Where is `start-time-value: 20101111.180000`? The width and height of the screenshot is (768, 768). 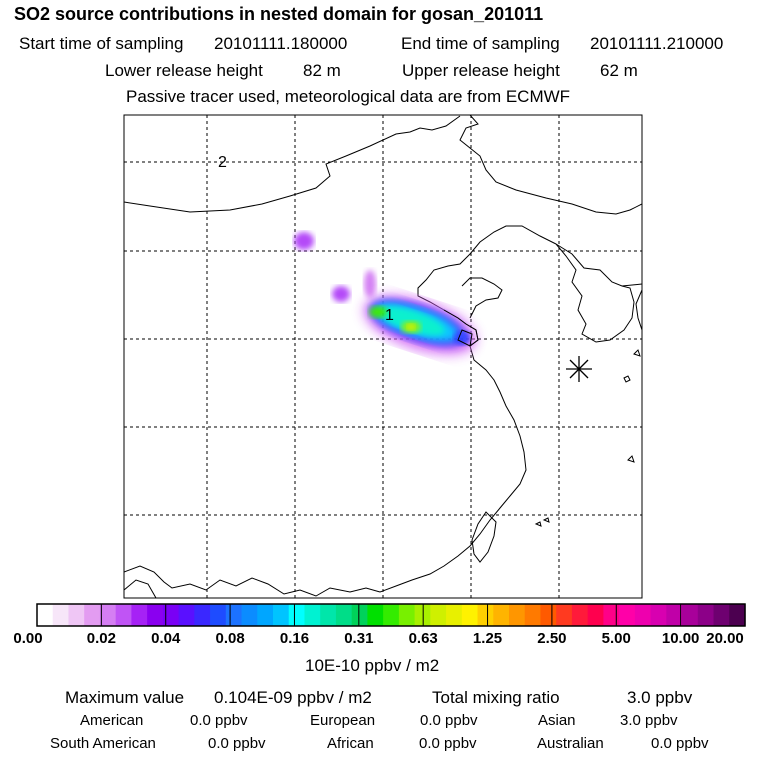
start-time-value: 20101111.180000 is located at coordinates (281, 43).